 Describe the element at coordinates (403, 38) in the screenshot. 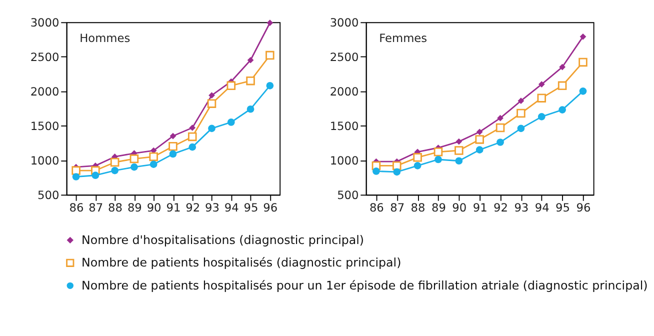

I see `text: Femmes` at that location.